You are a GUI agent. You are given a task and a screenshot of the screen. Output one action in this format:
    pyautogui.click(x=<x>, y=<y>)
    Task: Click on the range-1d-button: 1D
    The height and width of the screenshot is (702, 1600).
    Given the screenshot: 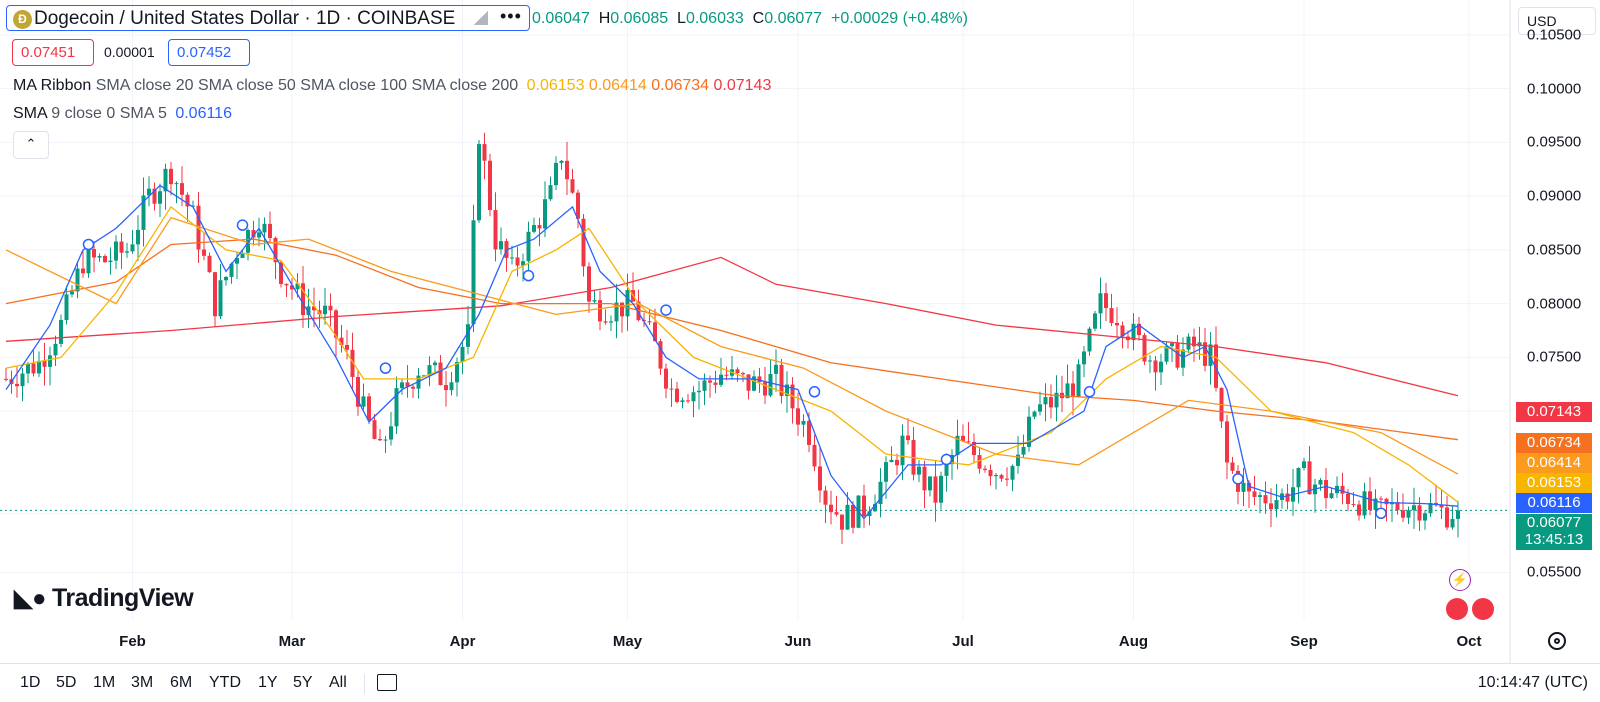 What is the action you would take?
    pyautogui.click(x=30, y=682)
    